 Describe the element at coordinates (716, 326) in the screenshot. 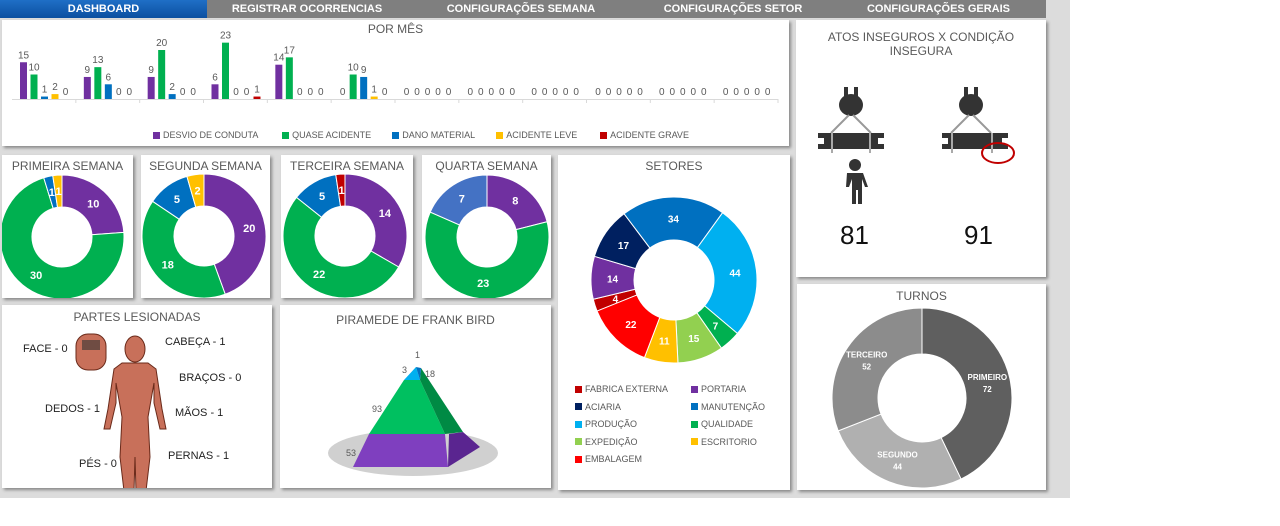

I see `slice-data-label: 7` at that location.